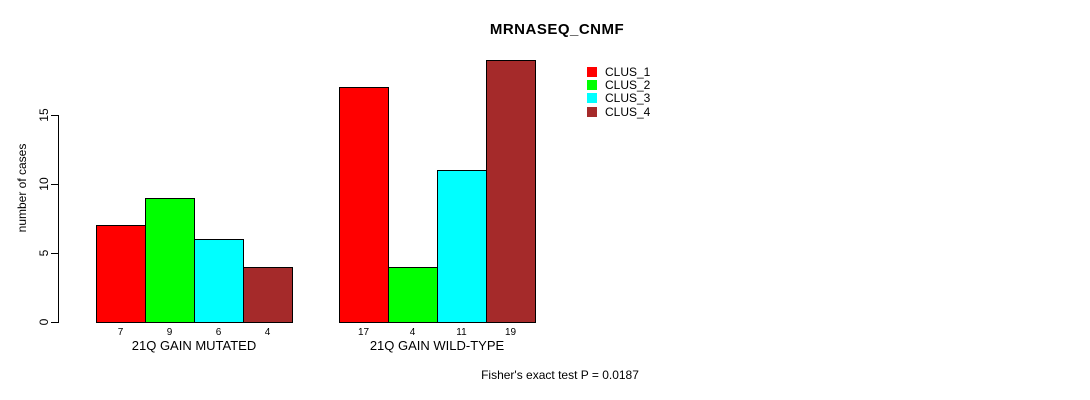  I want to click on legend-label: CLUS_4, so click(628, 111).